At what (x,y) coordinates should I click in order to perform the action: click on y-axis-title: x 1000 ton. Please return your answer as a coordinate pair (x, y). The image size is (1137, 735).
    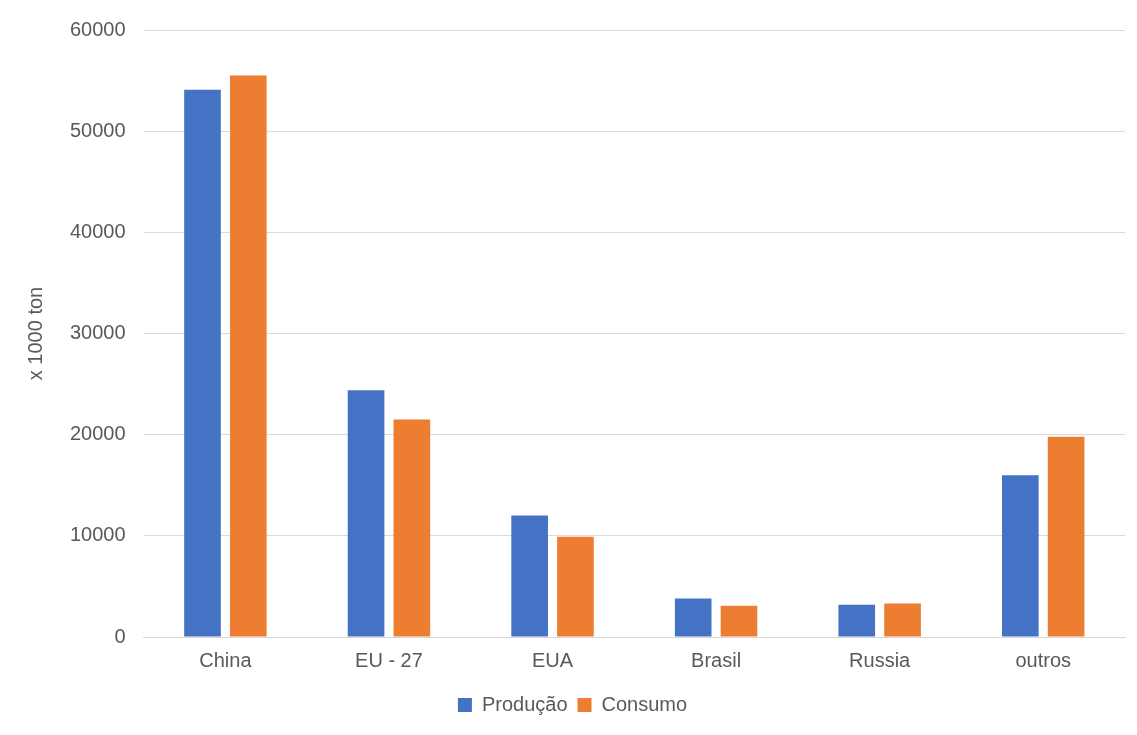
    Looking at the image, I should click on (34, 333).